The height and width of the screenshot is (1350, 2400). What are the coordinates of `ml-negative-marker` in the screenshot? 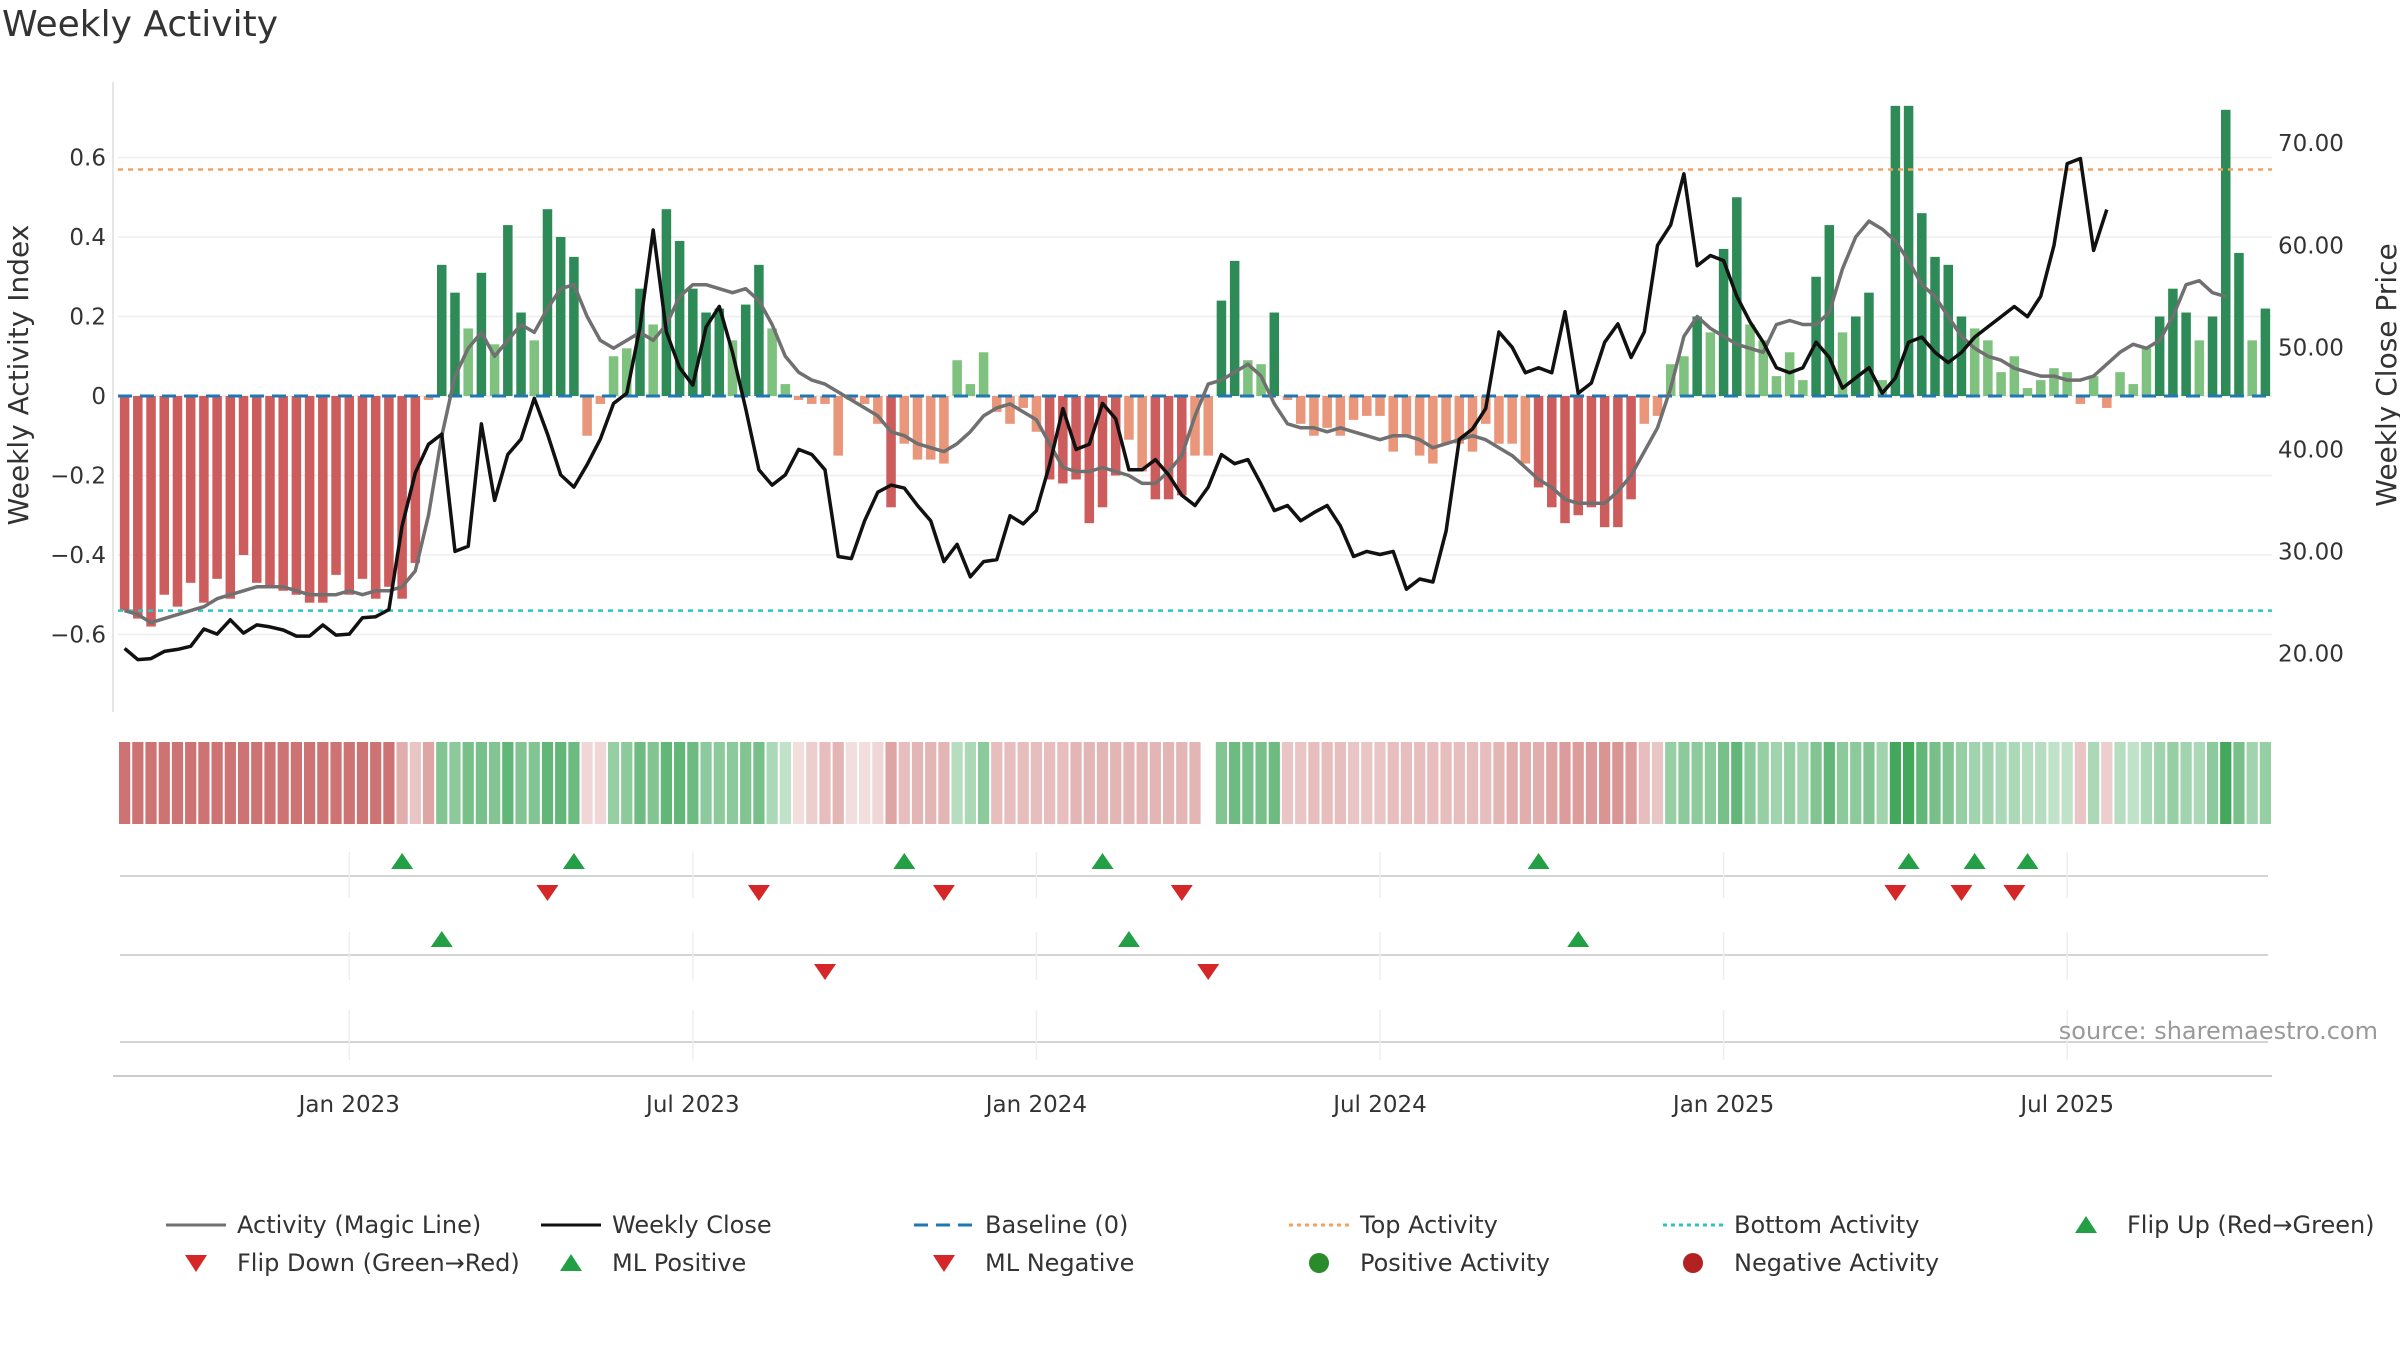 It's located at (1208, 972).